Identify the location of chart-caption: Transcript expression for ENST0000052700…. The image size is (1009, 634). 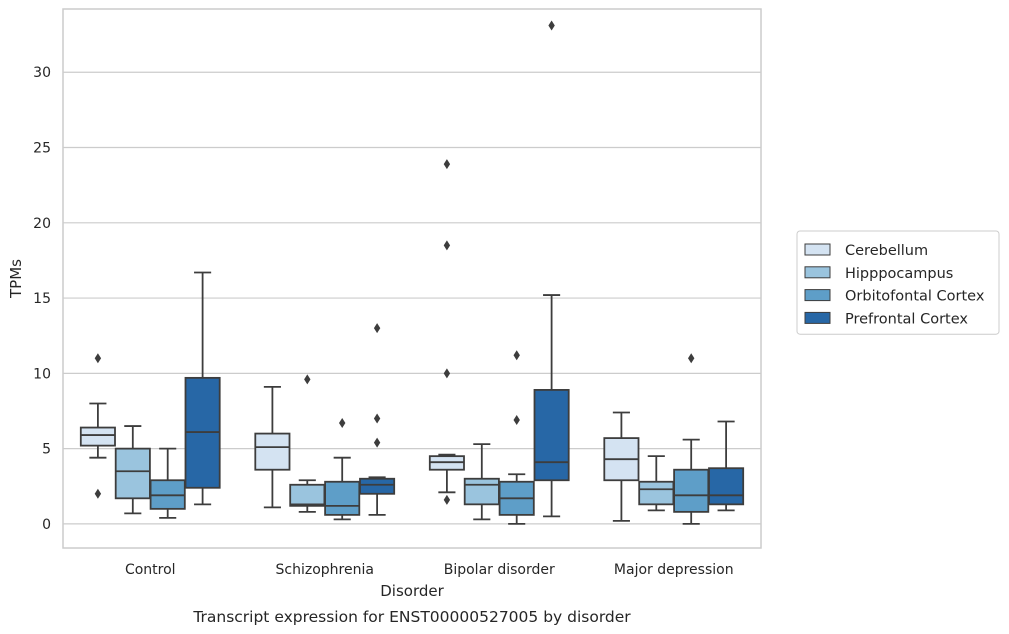
(411, 617).